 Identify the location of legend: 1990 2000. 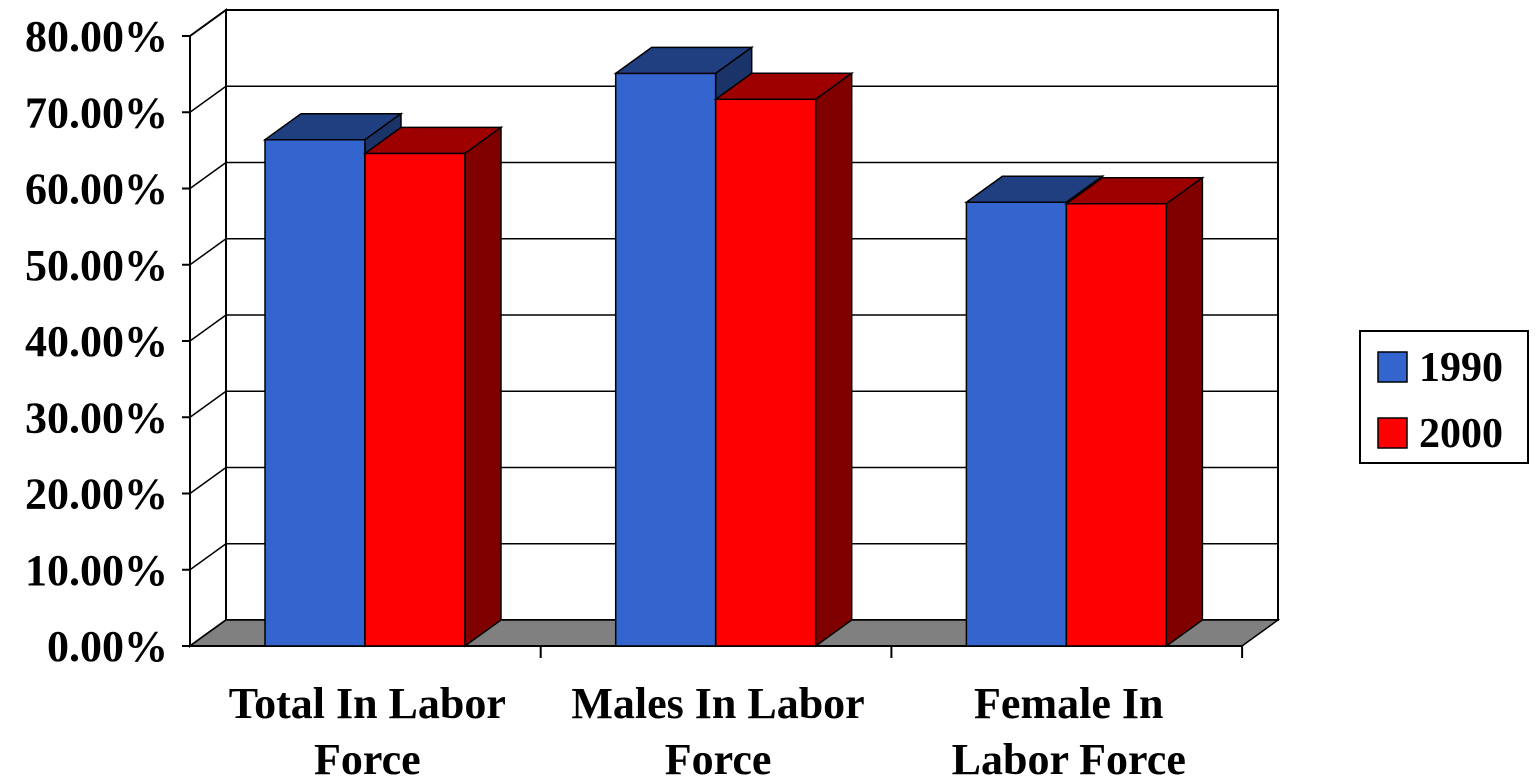
(1444, 397).